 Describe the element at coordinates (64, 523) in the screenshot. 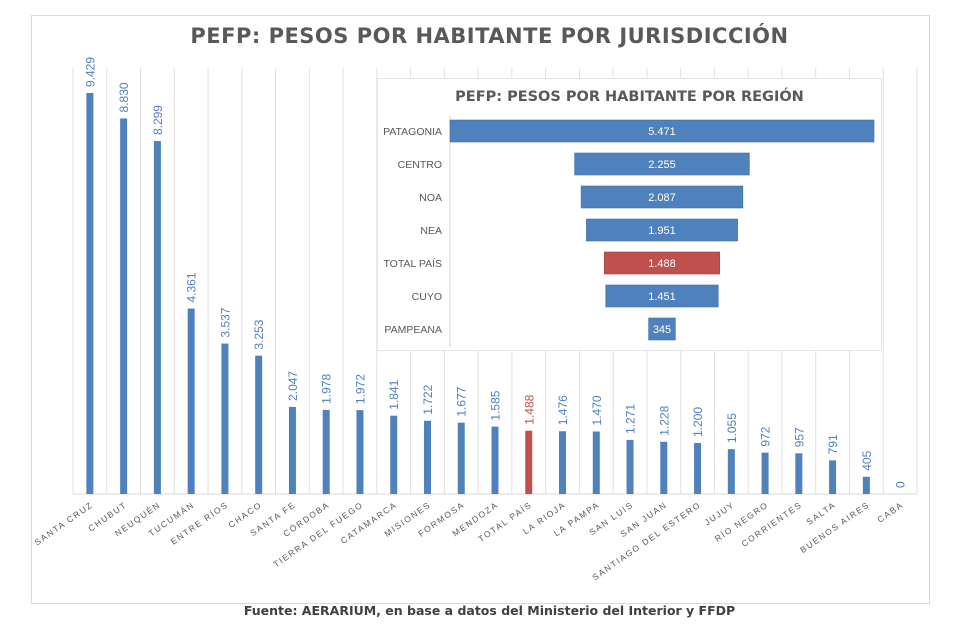

I see `x-tick-label: SANTA CRUZ` at that location.